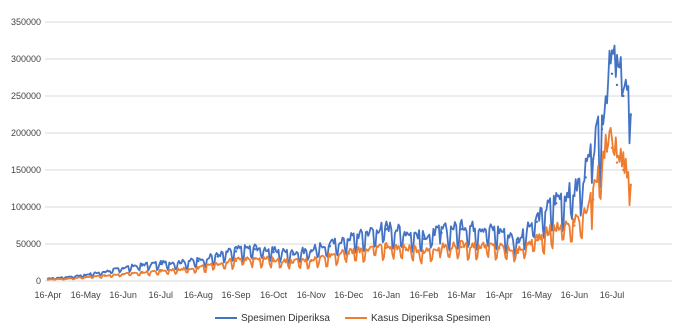  I want to click on y-tick-label: 50000, so click(28, 244).